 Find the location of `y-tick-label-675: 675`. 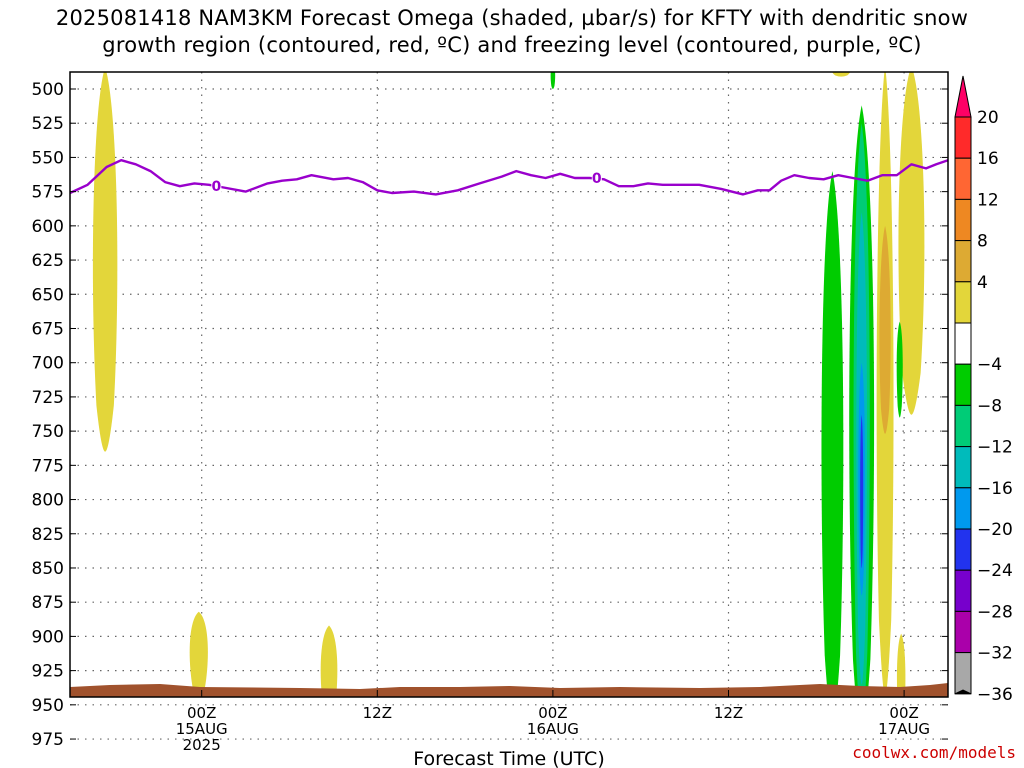

y-tick-label-675: 675 is located at coordinates (48, 329).